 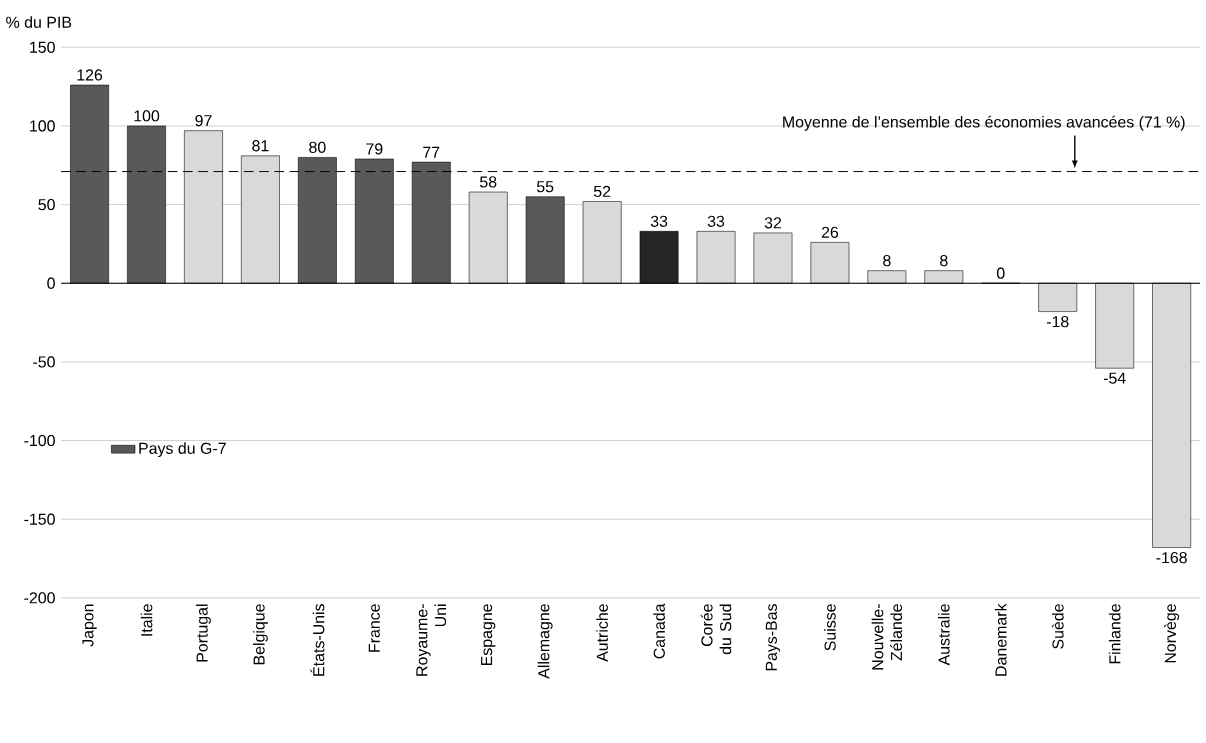 I want to click on x-tick-label: Japon, so click(x=89, y=625).